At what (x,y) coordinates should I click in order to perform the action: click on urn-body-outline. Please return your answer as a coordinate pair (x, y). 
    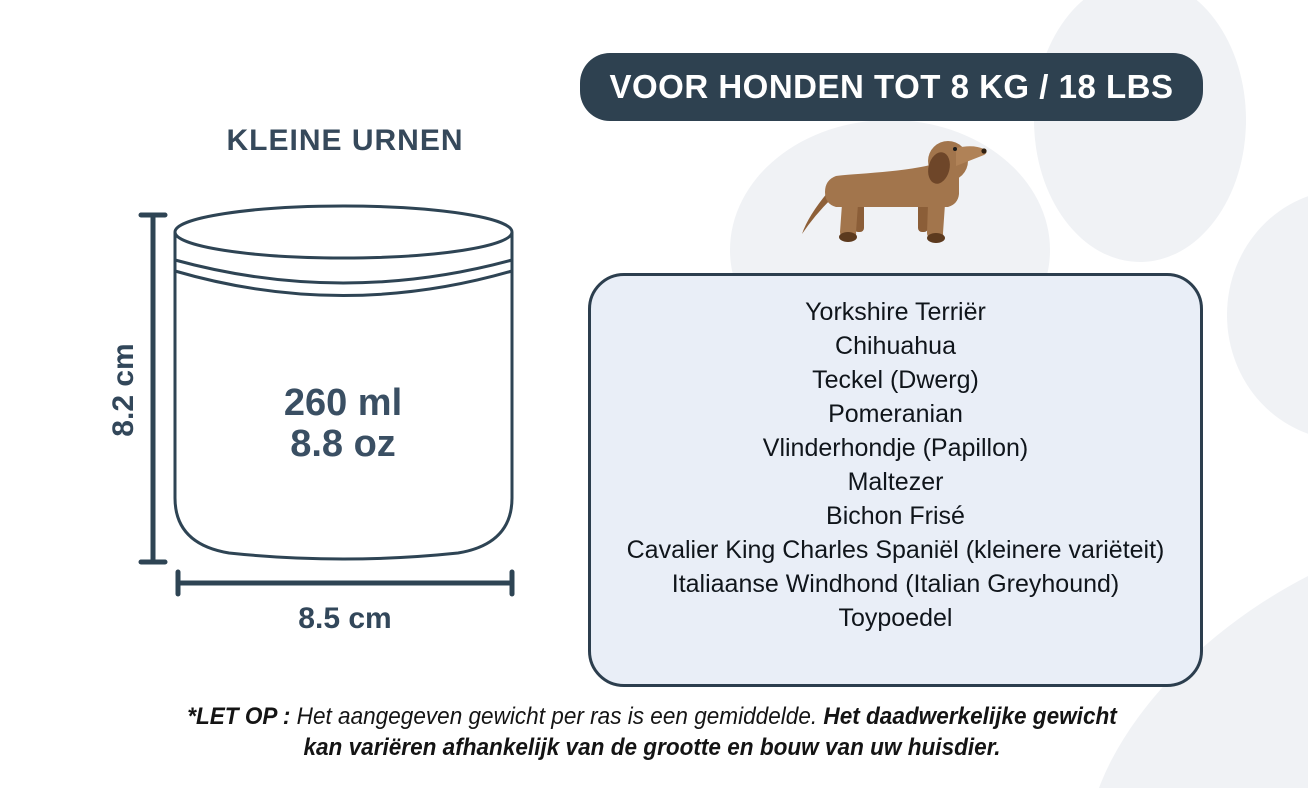
    Looking at the image, I should click on (343, 396).